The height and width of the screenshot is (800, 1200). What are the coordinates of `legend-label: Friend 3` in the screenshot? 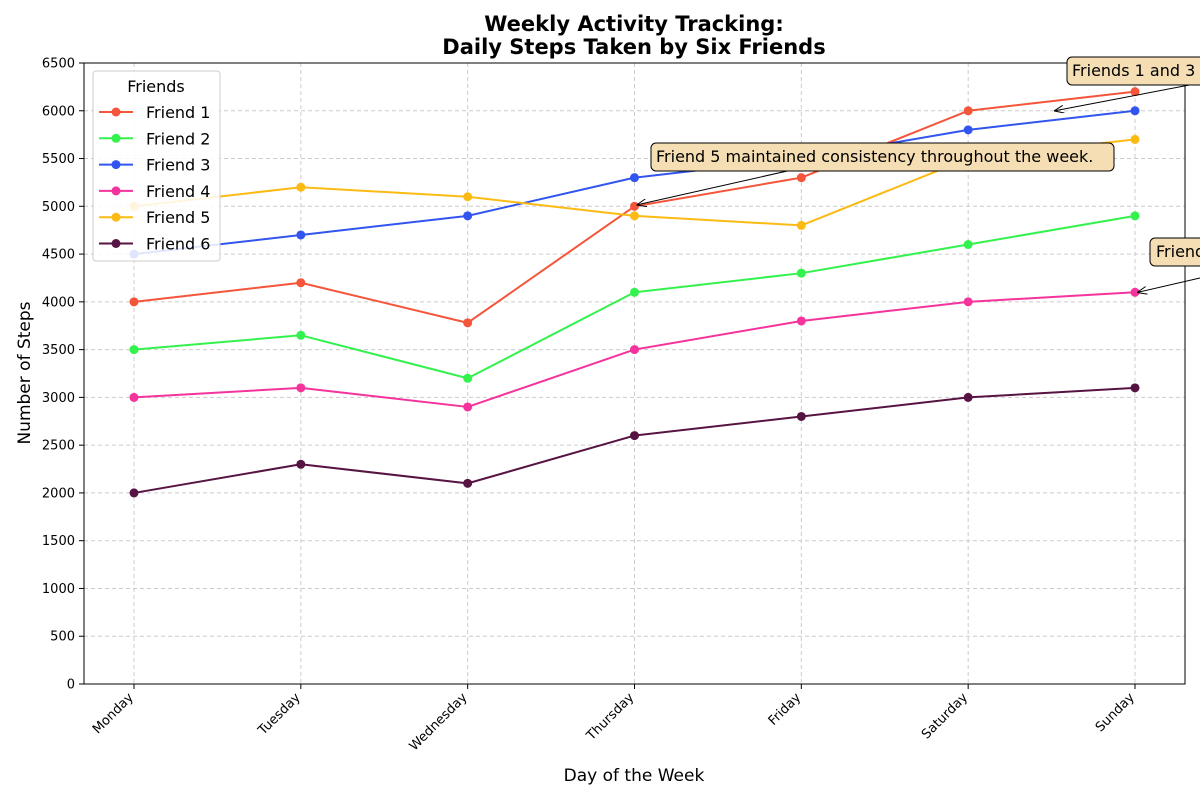 It's located at (178, 165).